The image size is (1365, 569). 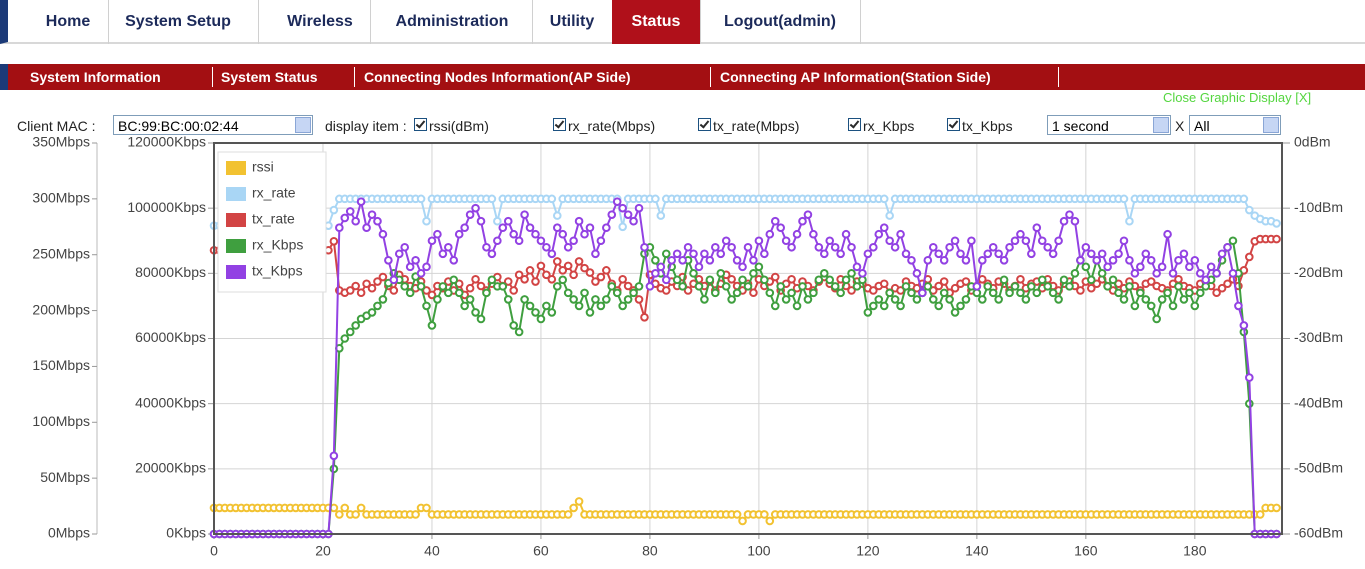 I want to click on nav-tab: Administration, so click(x=452, y=22).